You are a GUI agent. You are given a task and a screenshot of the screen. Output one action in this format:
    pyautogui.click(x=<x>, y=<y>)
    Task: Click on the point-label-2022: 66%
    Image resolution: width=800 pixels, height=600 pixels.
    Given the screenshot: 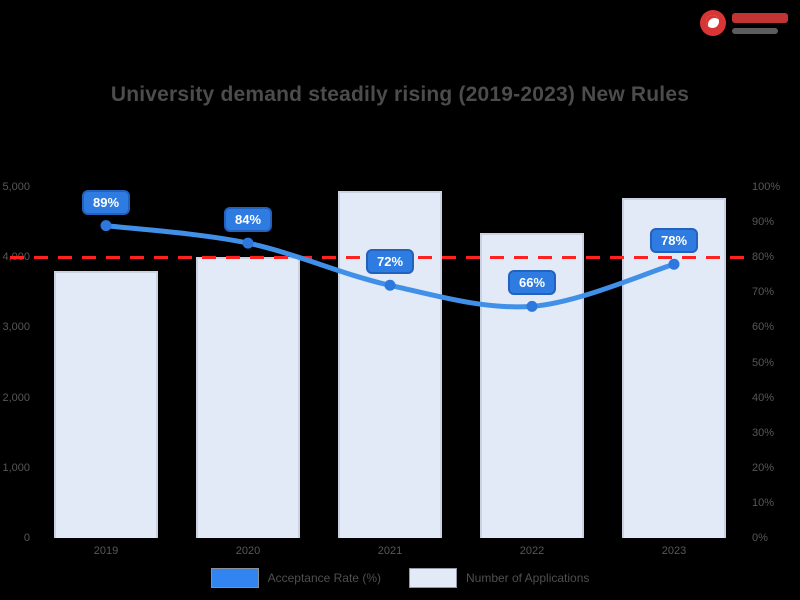 What is the action you would take?
    pyautogui.click(x=532, y=283)
    